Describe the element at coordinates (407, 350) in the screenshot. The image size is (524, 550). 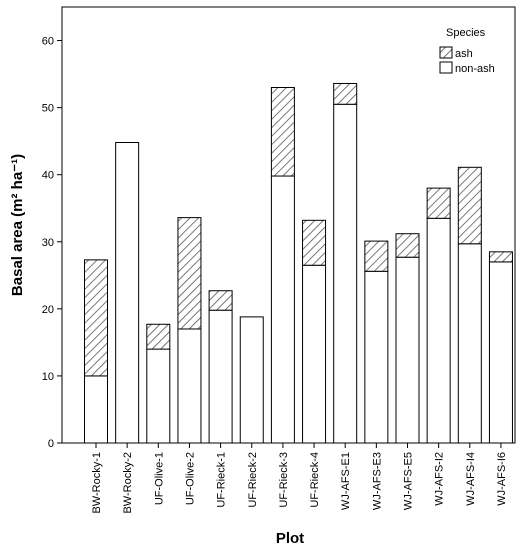
I see `bar-non-ash-WJ-AFS-E5` at that location.